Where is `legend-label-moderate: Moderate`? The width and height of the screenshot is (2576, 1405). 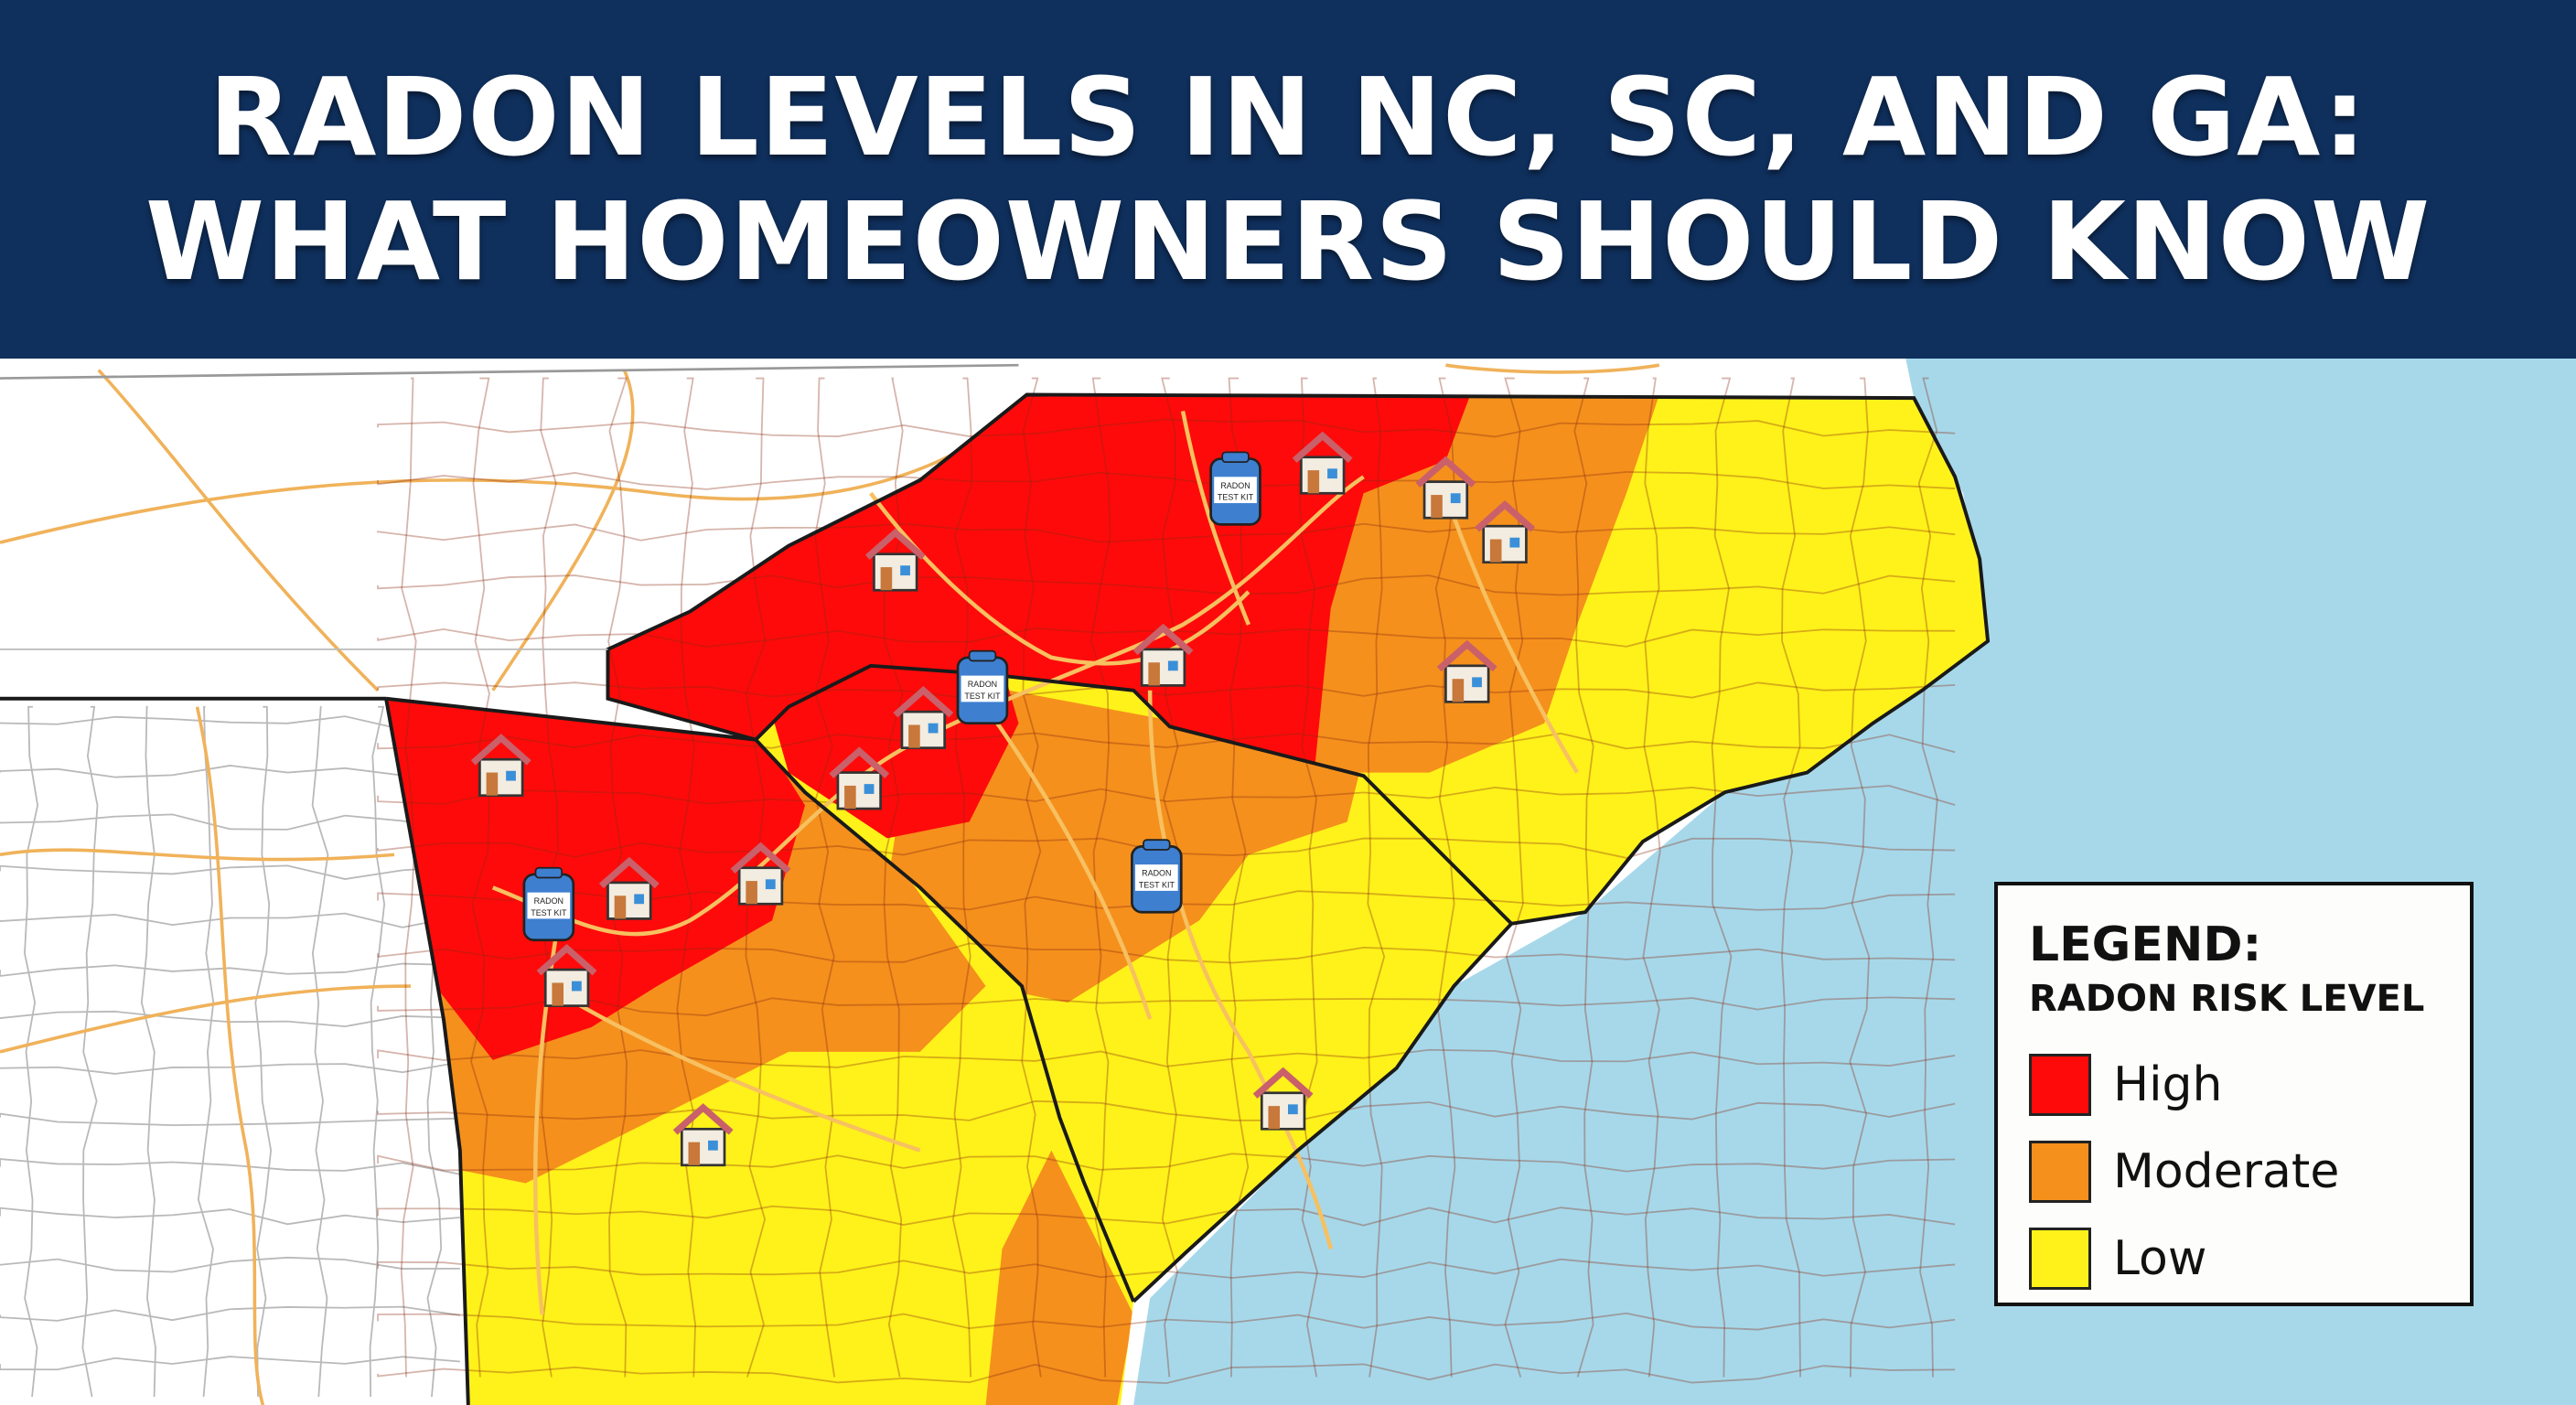
legend-label-moderate: Moderate is located at coordinates (2226, 1171).